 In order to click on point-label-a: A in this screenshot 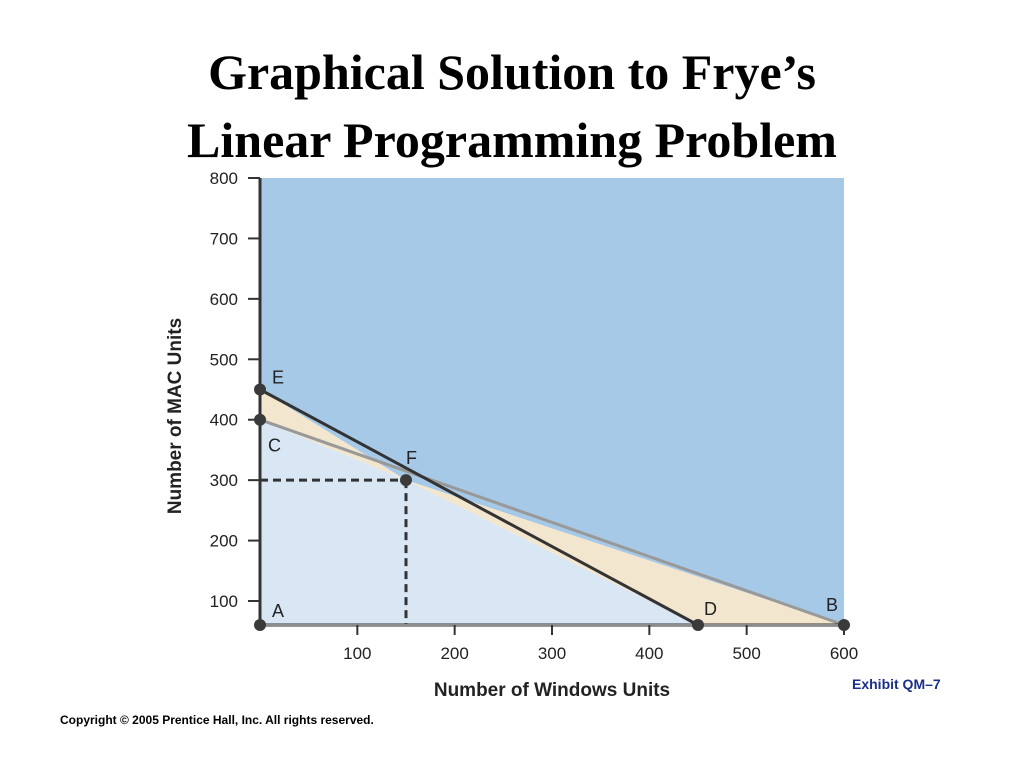, I will do `click(278, 611)`.